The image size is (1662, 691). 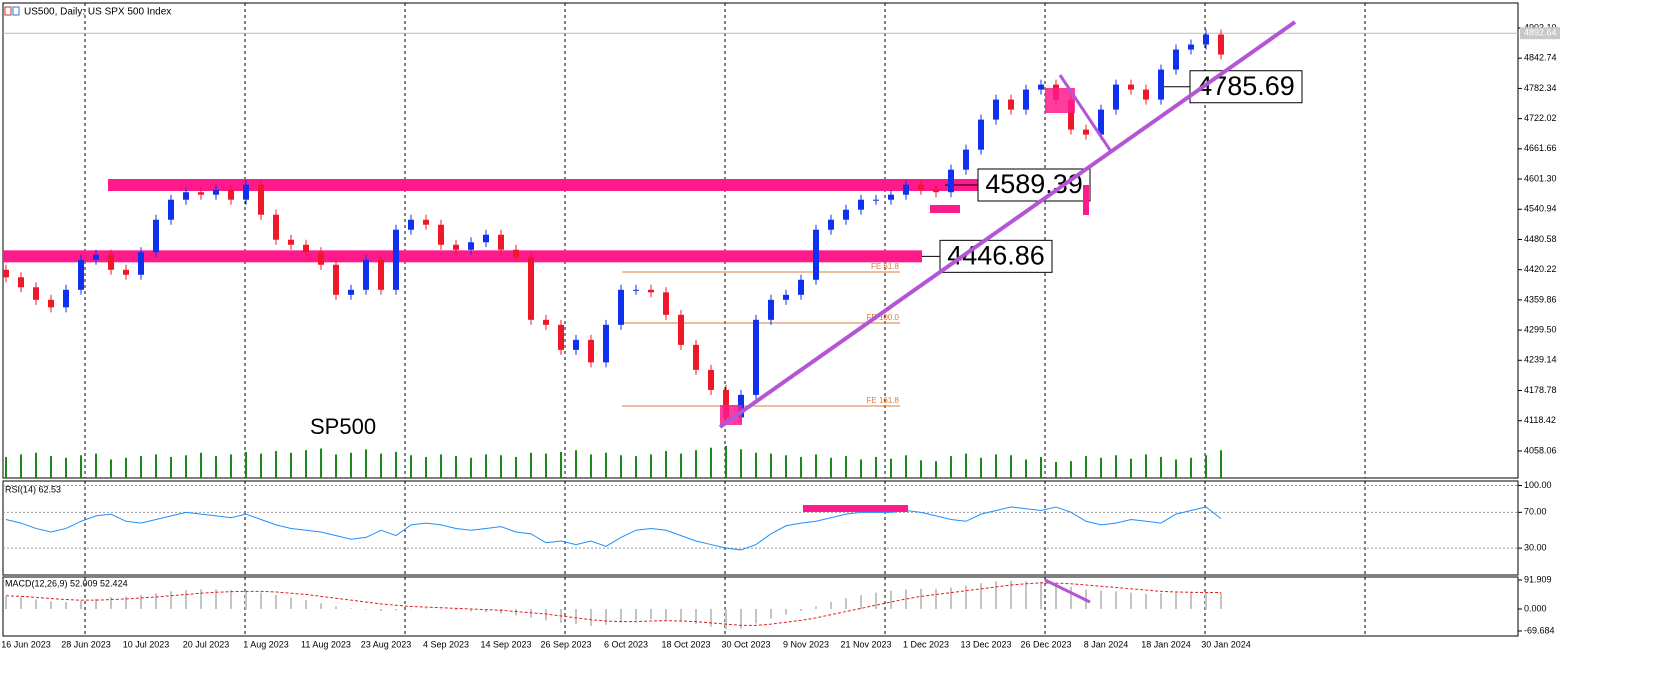 What do you see at coordinates (885, 266) in the screenshot?
I see `fib-label: FE 61.8` at bounding box center [885, 266].